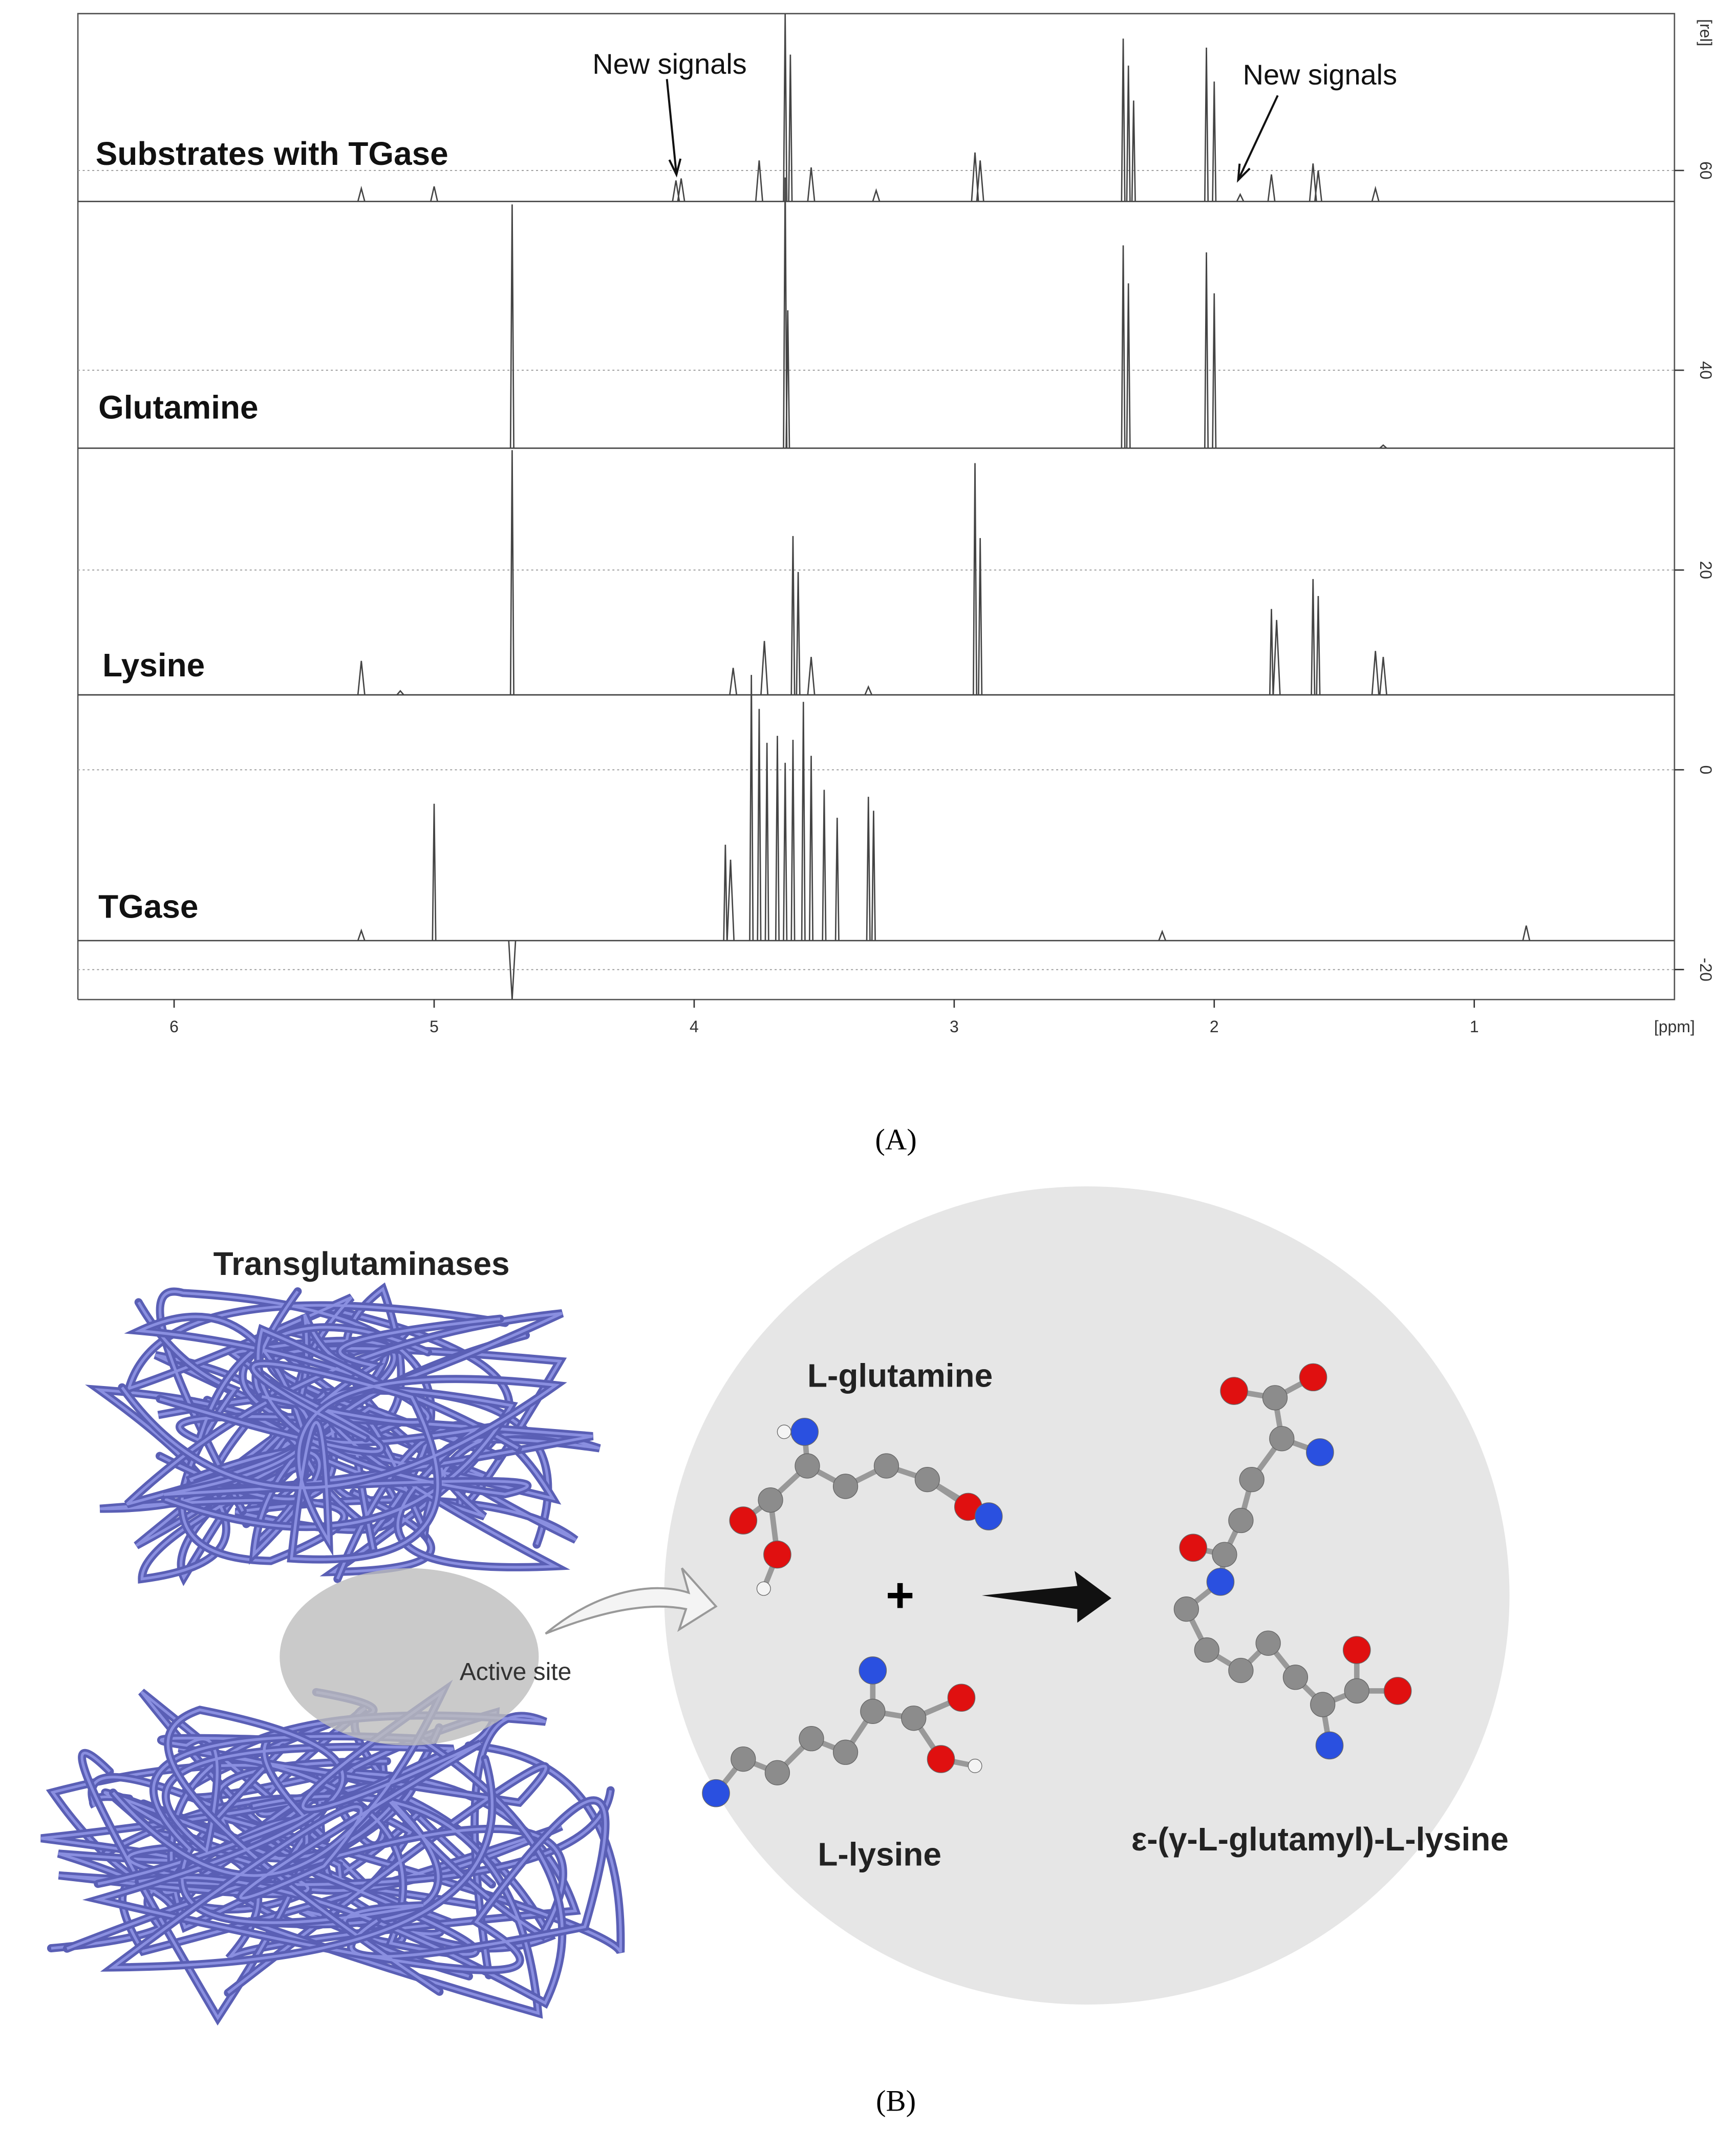 The image size is (1736, 2130). Describe the element at coordinates (900, 1375) in the screenshot. I see `reactant-label: L-glutamine` at that location.